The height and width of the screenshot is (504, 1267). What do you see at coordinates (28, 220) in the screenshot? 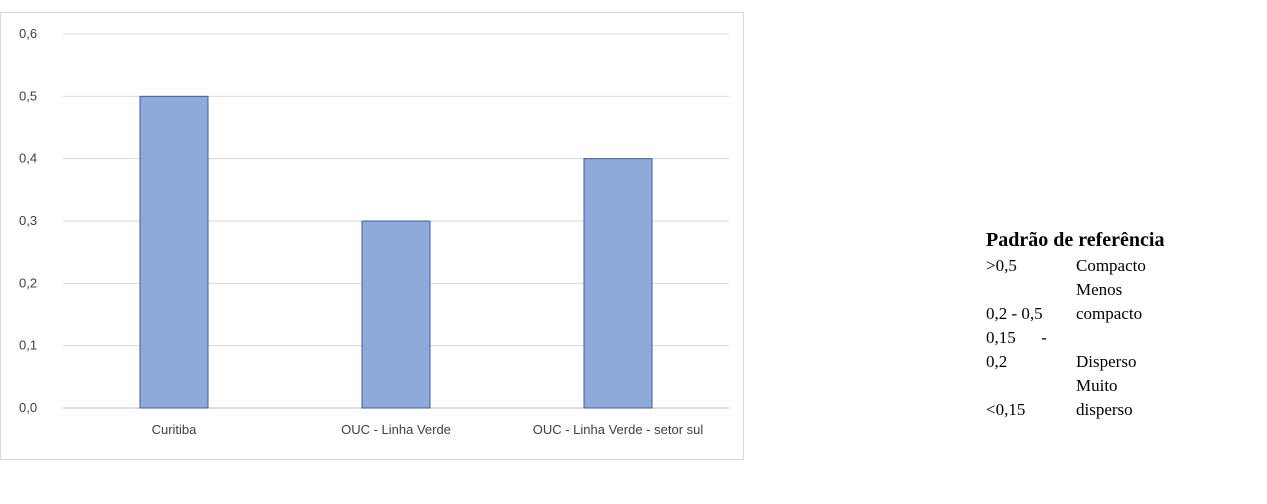
I see `y-tick-label: 0,3` at bounding box center [28, 220].